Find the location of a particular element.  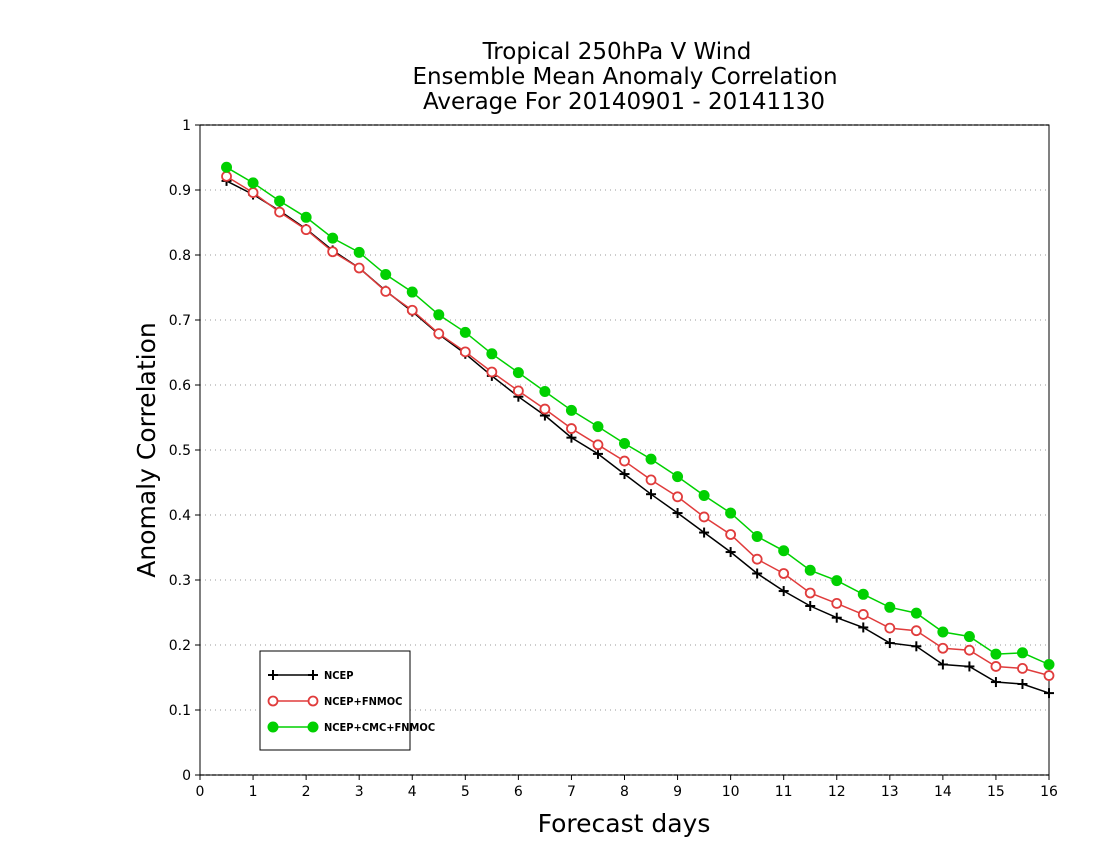

x-tick-label: 14 is located at coordinates (943, 792).